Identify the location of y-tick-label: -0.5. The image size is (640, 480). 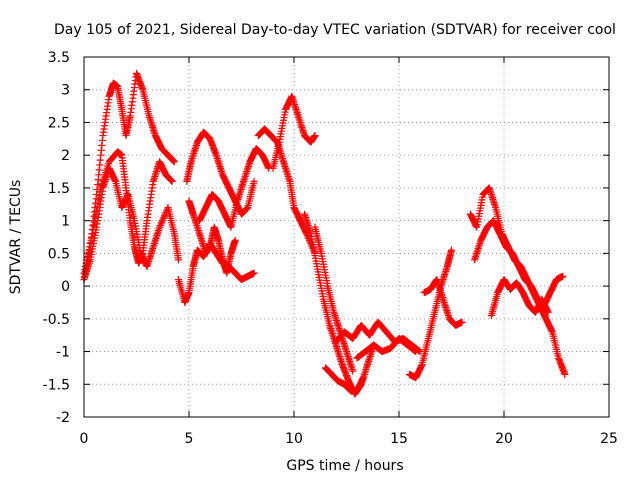
(56, 320).